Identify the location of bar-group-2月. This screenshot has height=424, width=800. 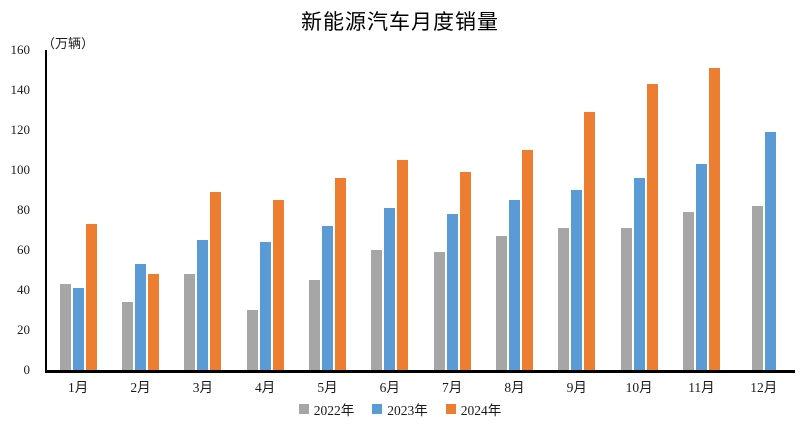
(140, 210).